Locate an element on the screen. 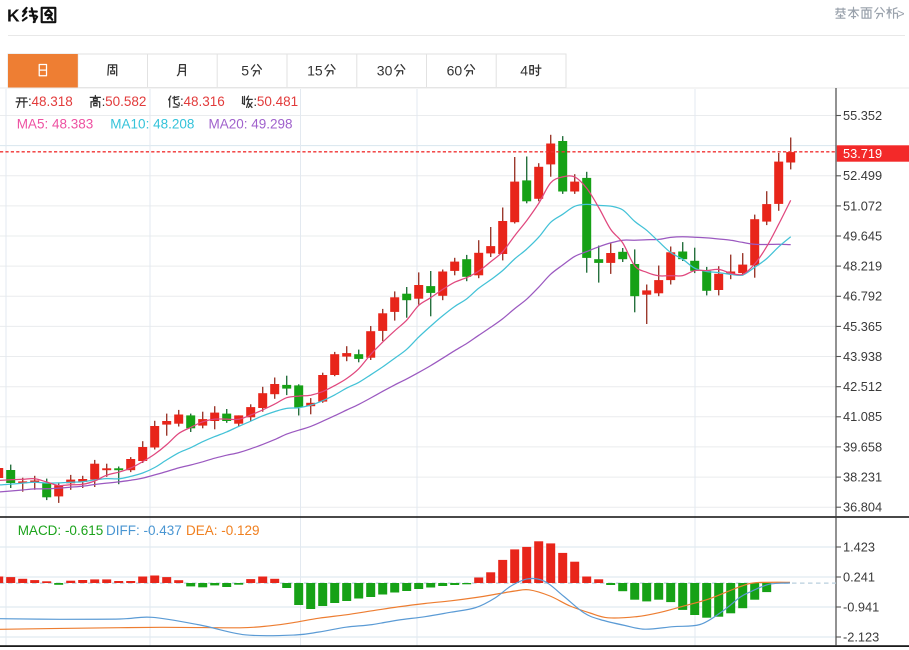 Image resolution: width=909 pixels, height=650 pixels. svg-text: -2.123 is located at coordinates (861, 636).